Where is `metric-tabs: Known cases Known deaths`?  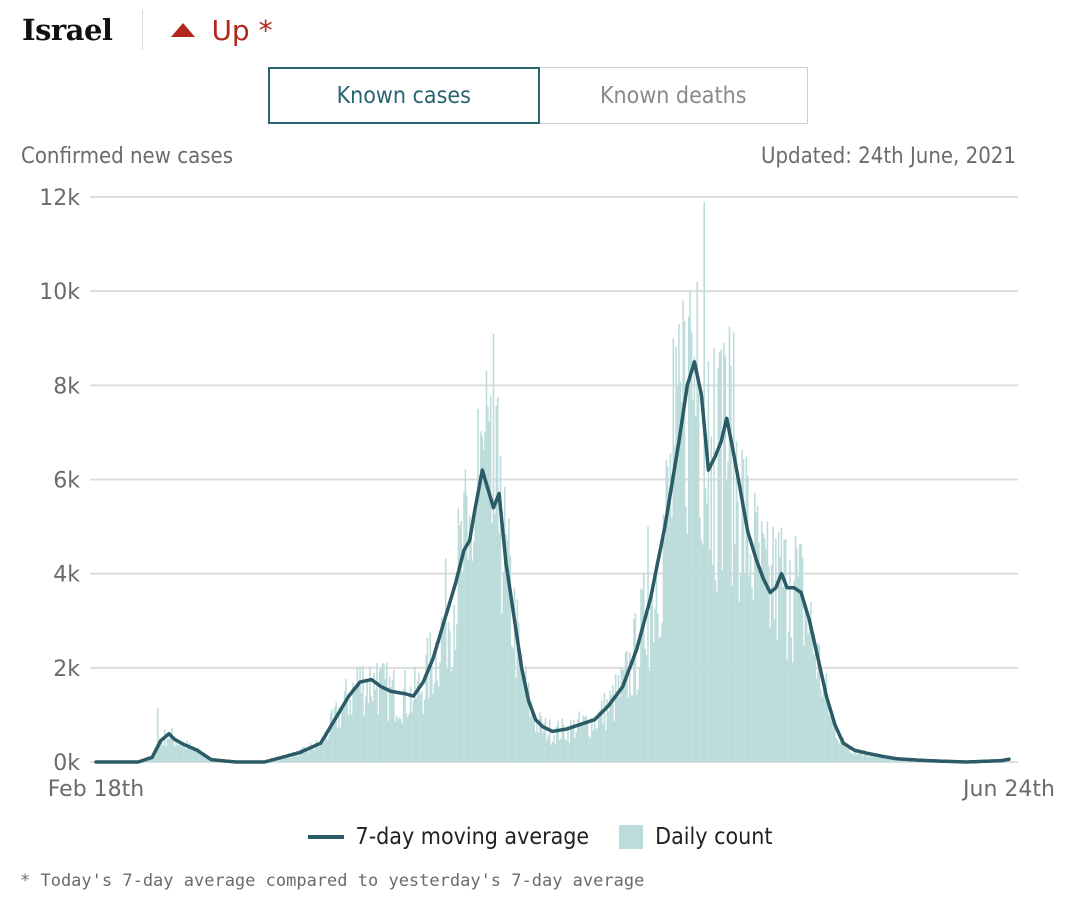 metric-tabs: Known cases Known deaths is located at coordinates (538, 95).